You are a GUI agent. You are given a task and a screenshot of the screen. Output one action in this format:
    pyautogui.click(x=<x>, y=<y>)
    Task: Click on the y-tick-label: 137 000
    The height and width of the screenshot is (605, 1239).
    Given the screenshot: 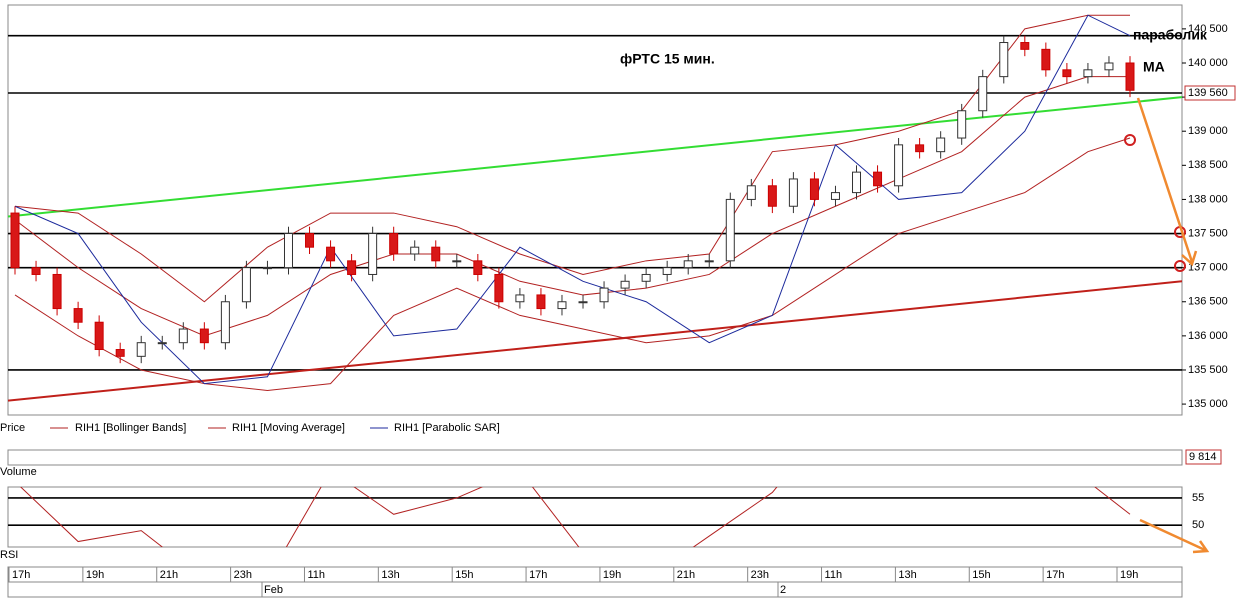 What is the action you would take?
    pyautogui.click(x=1208, y=268)
    